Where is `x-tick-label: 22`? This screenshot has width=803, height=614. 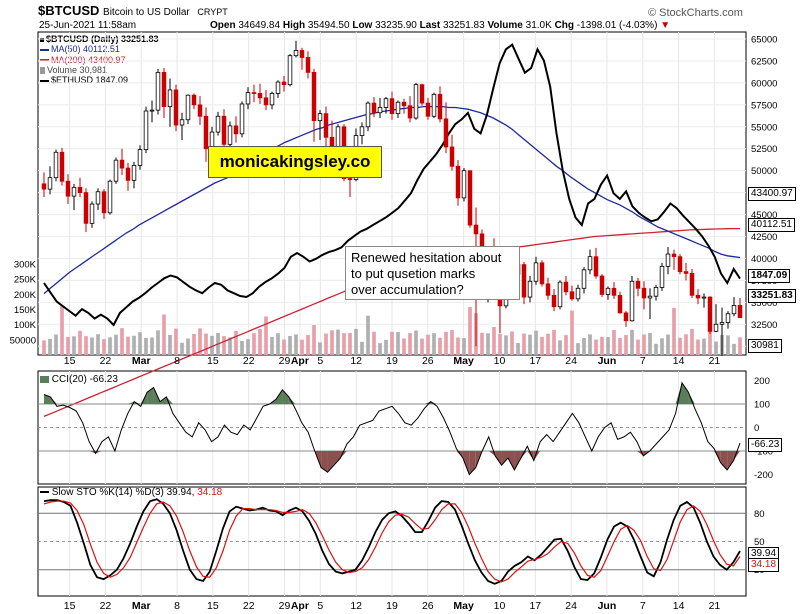 x-tick-label: 22 is located at coordinates (106, 606).